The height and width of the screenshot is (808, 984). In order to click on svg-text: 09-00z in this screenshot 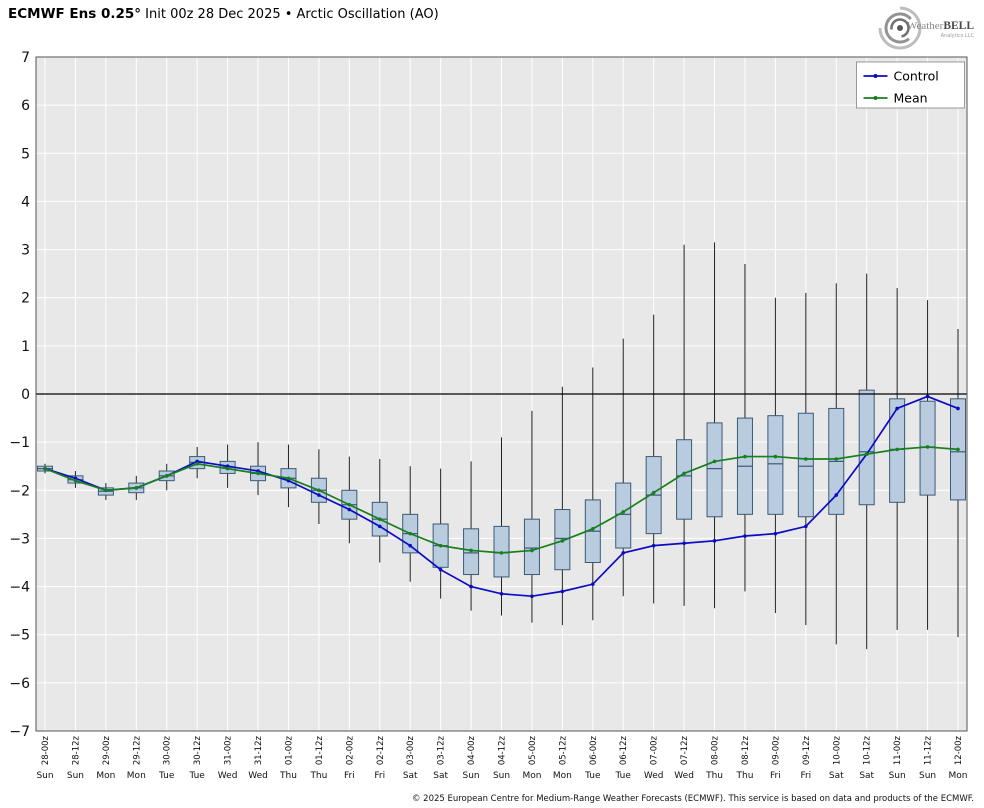, I will do `click(776, 750)`.